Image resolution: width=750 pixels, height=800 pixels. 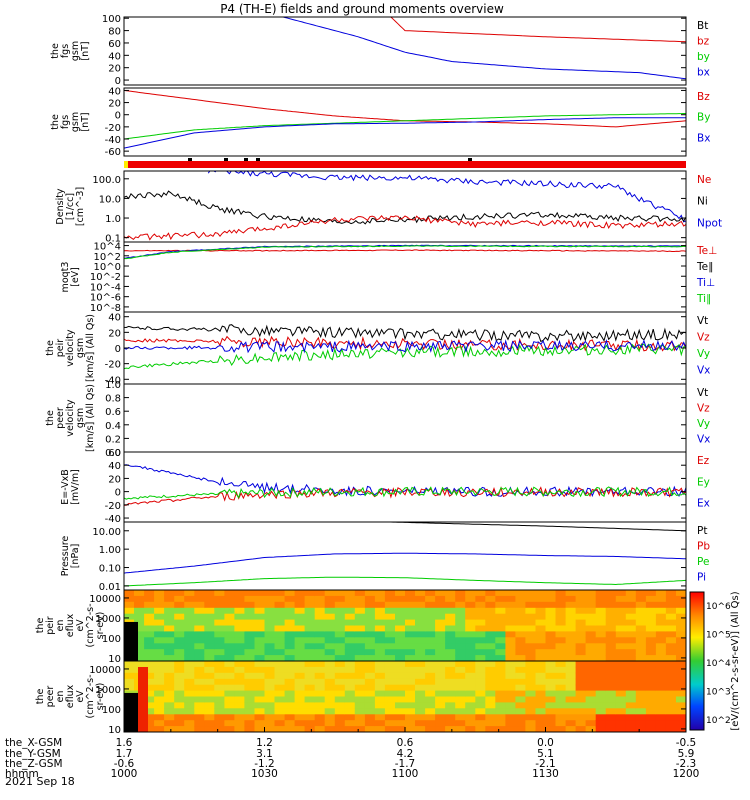 What do you see at coordinates (686, 764) in the screenshot?
I see `x-tick-label: -2.3` at bounding box center [686, 764].